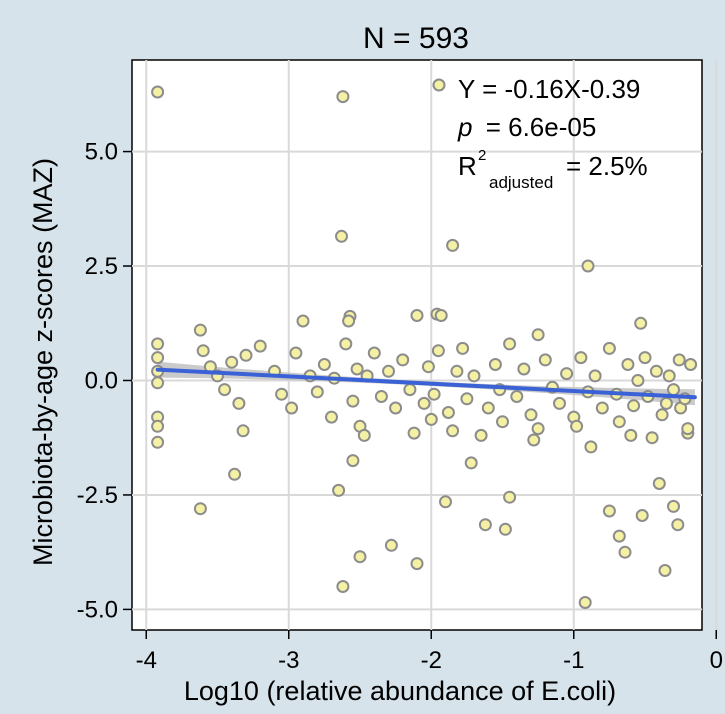 This screenshot has height=714, width=725. Describe the element at coordinates (439, 85) in the screenshot. I see `legend-point-marker` at that location.